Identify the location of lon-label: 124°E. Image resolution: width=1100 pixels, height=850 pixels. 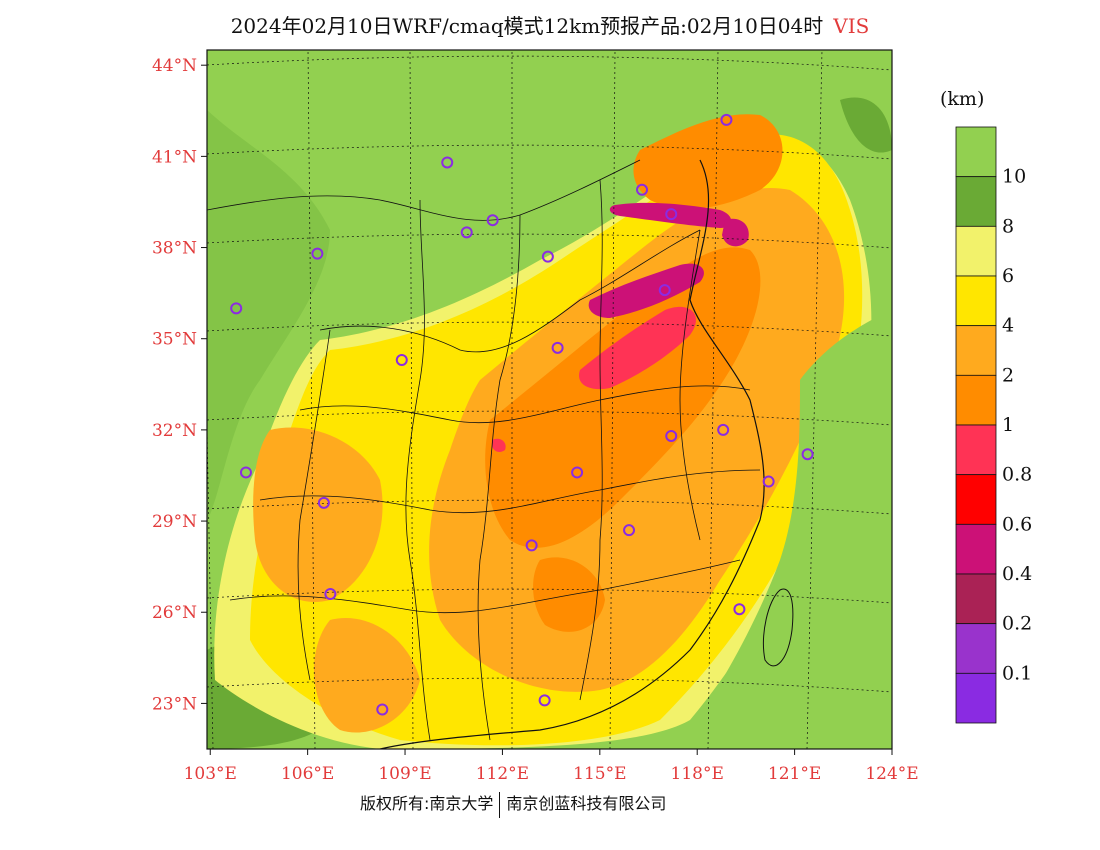
(891, 774).